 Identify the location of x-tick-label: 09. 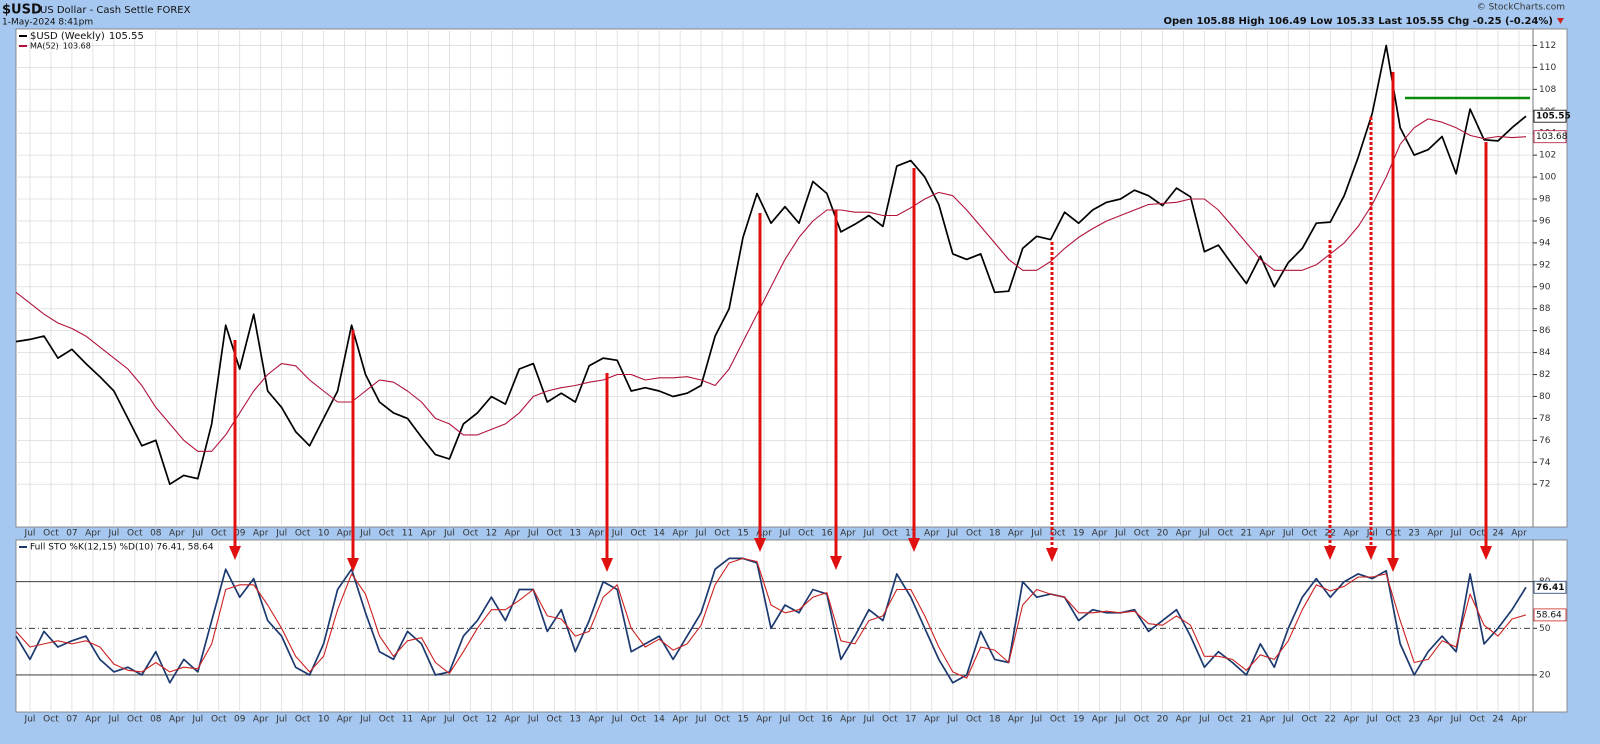
(240, 720).